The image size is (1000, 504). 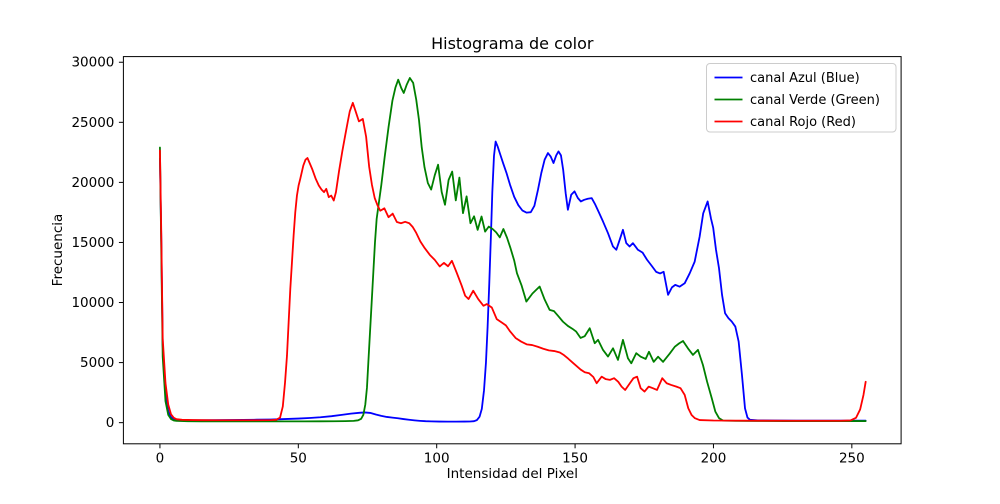 I want to click on x-tick-label: 100, so click(x=437, y=458).